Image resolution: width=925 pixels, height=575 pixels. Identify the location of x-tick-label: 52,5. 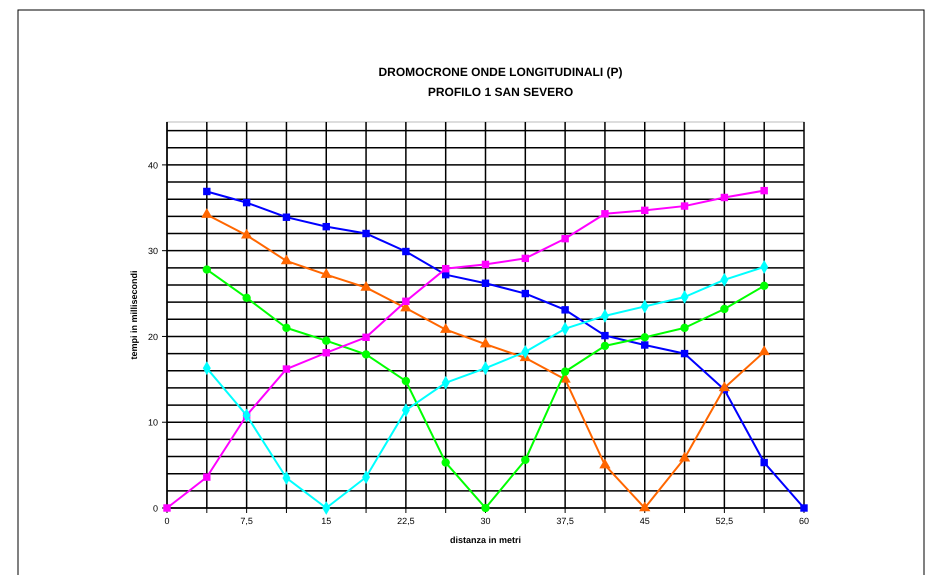
(725, 521).